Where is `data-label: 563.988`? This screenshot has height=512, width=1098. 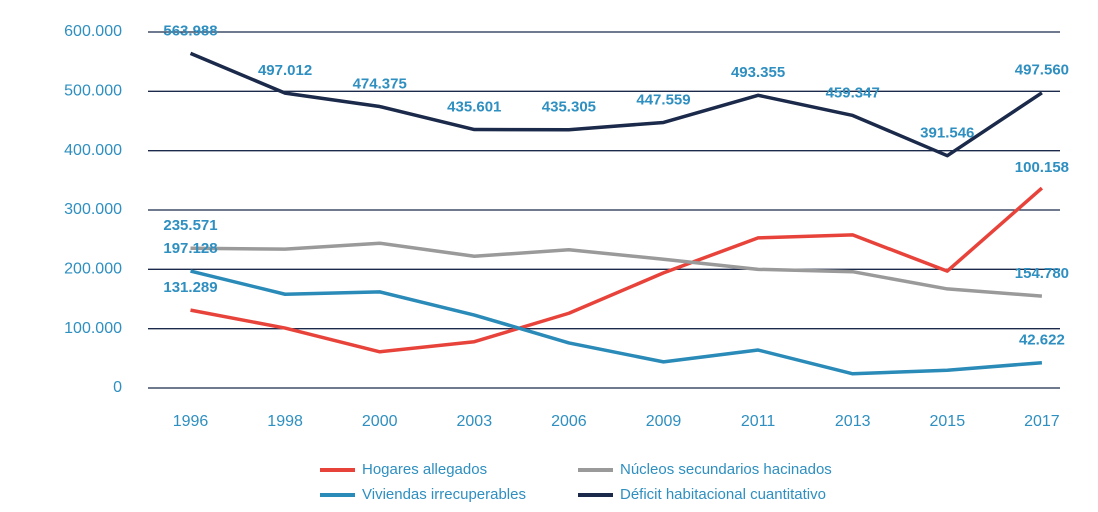
data-label: 563.988 is located at coordinates (190, 30).